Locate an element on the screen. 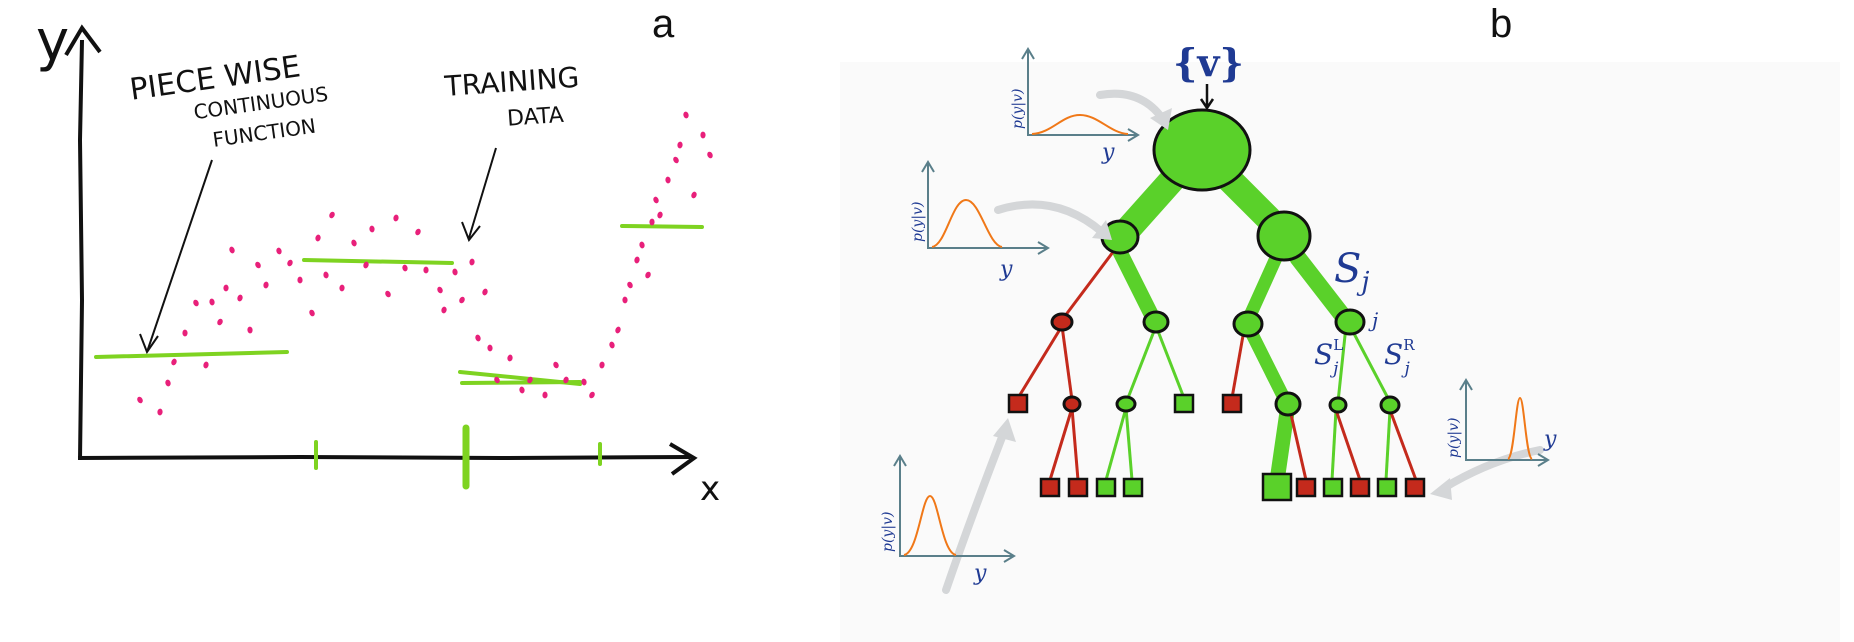  training-points is located at coordinates (425, 263).